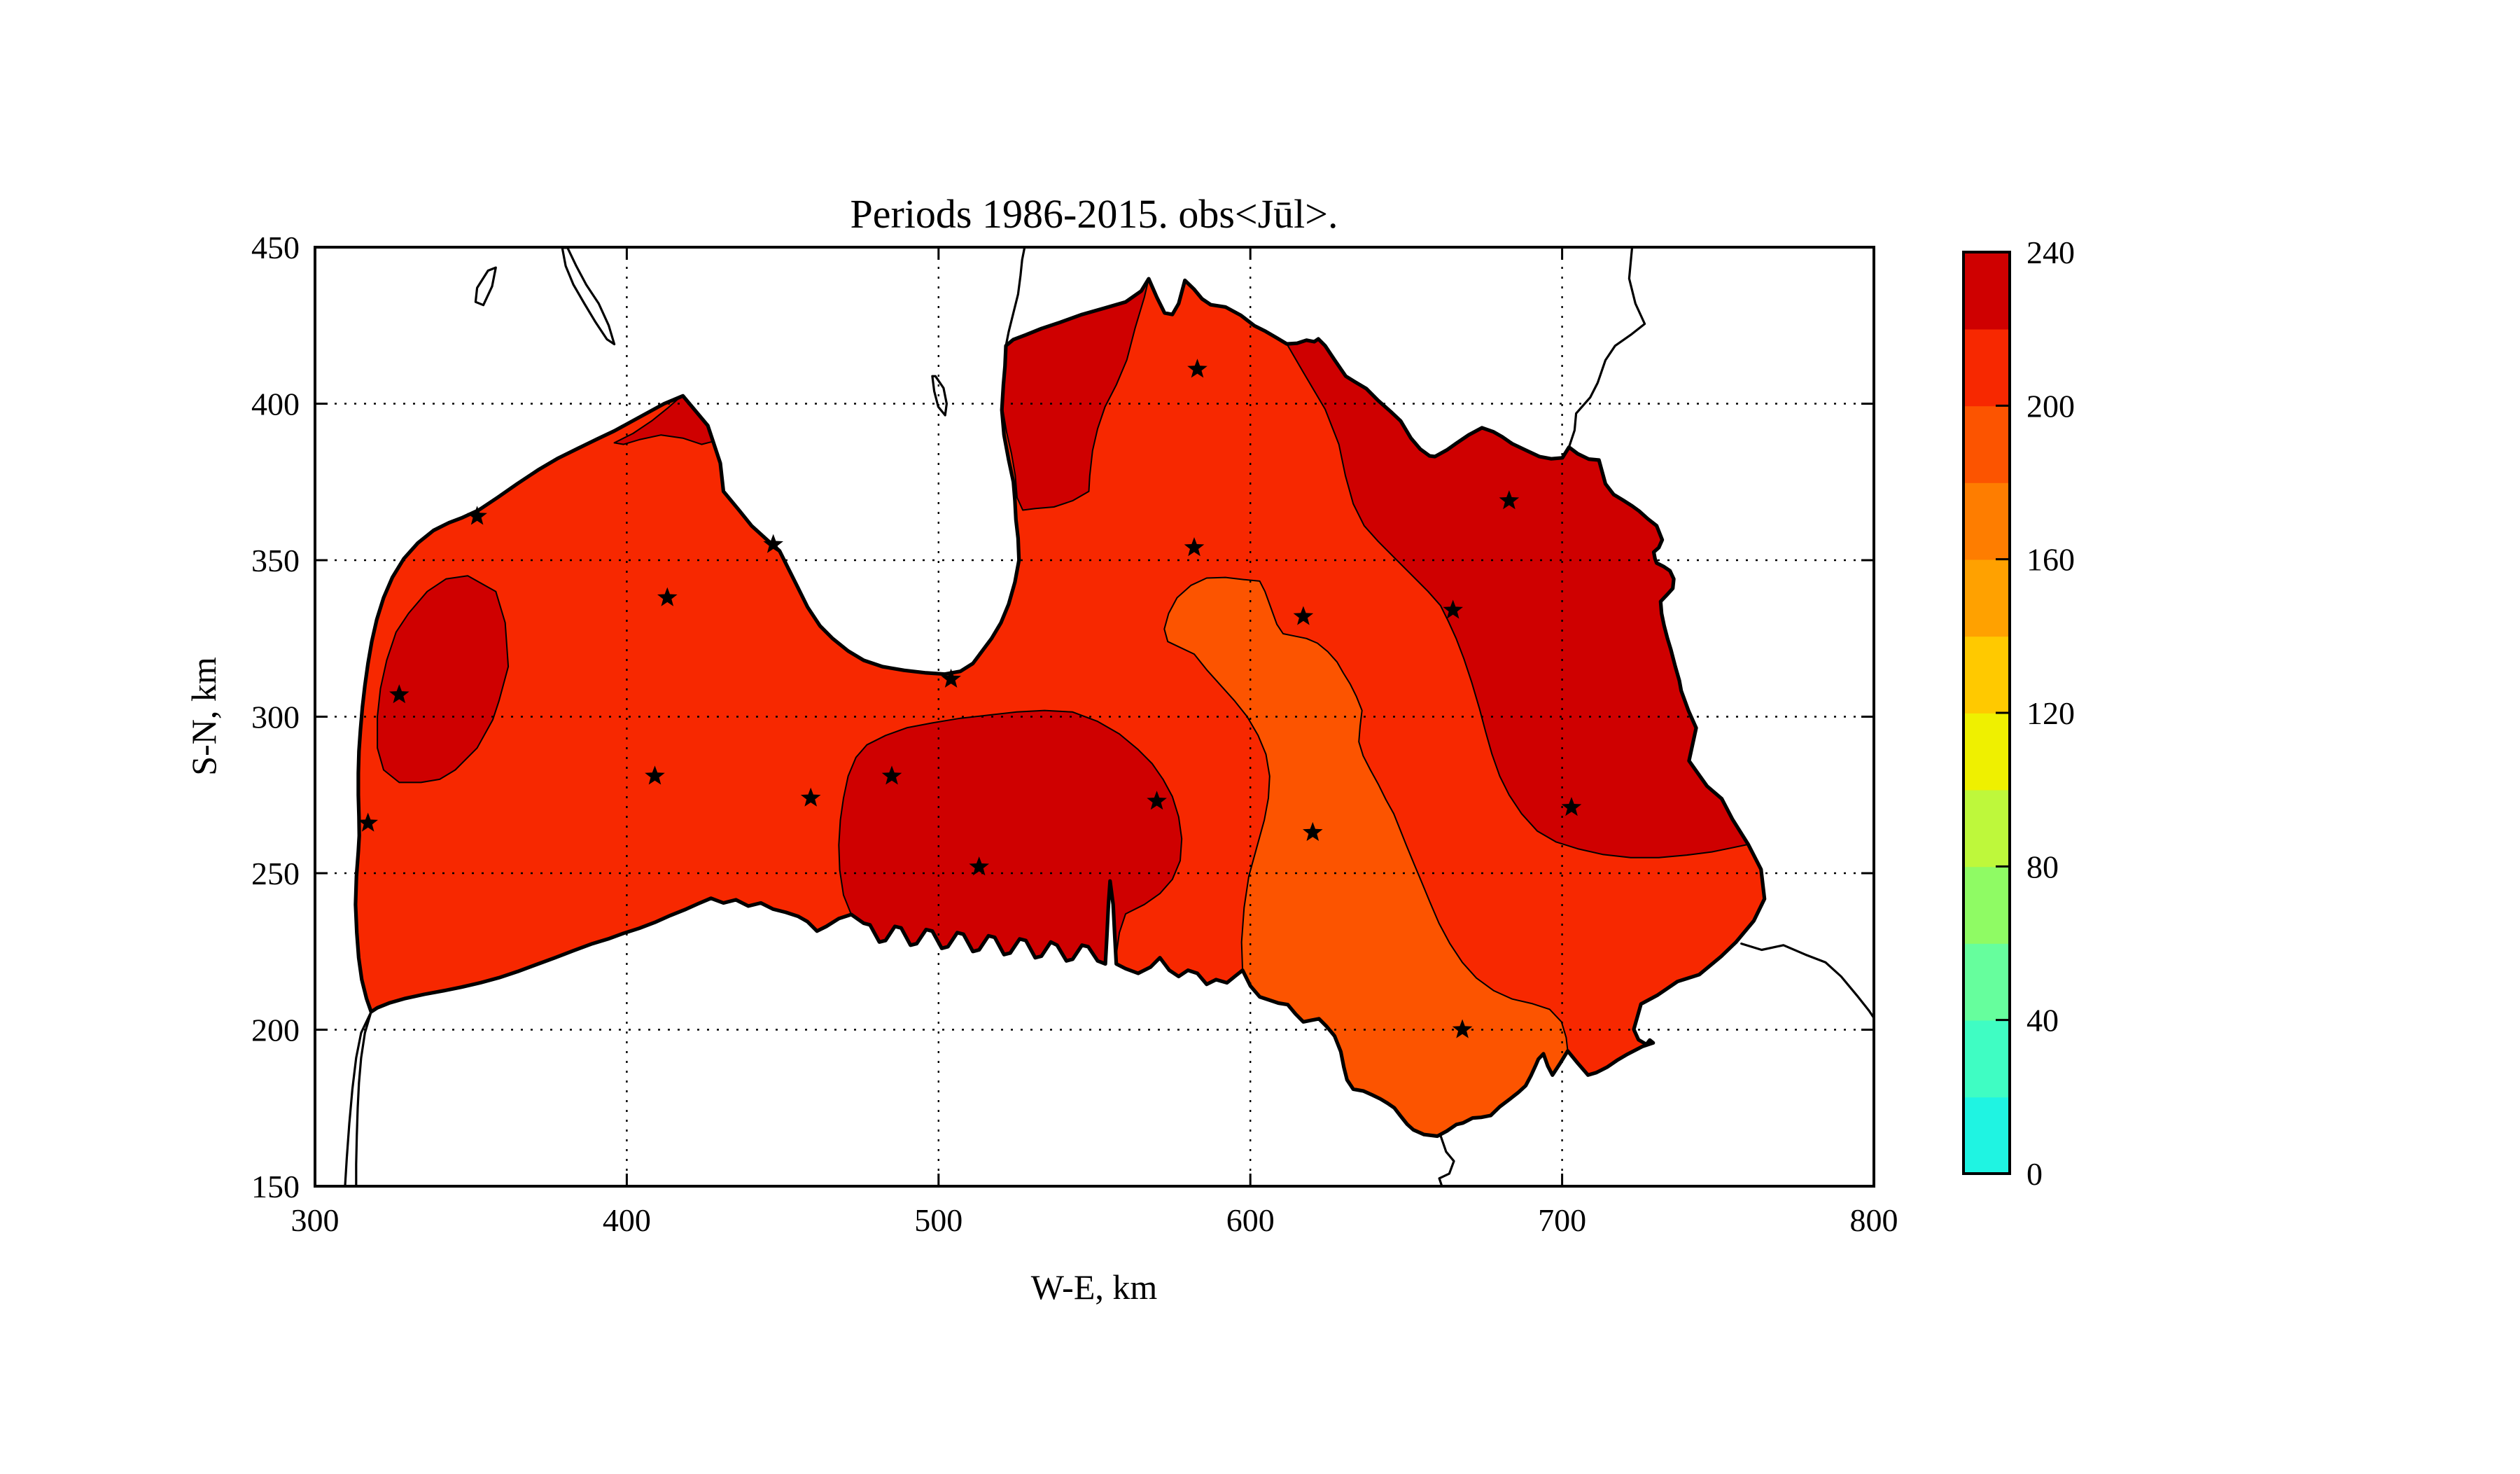  Describe the element at coordinates (2034, 1174) in the screenshot. I see `colorbar-tick-label-0: 0` at that location.